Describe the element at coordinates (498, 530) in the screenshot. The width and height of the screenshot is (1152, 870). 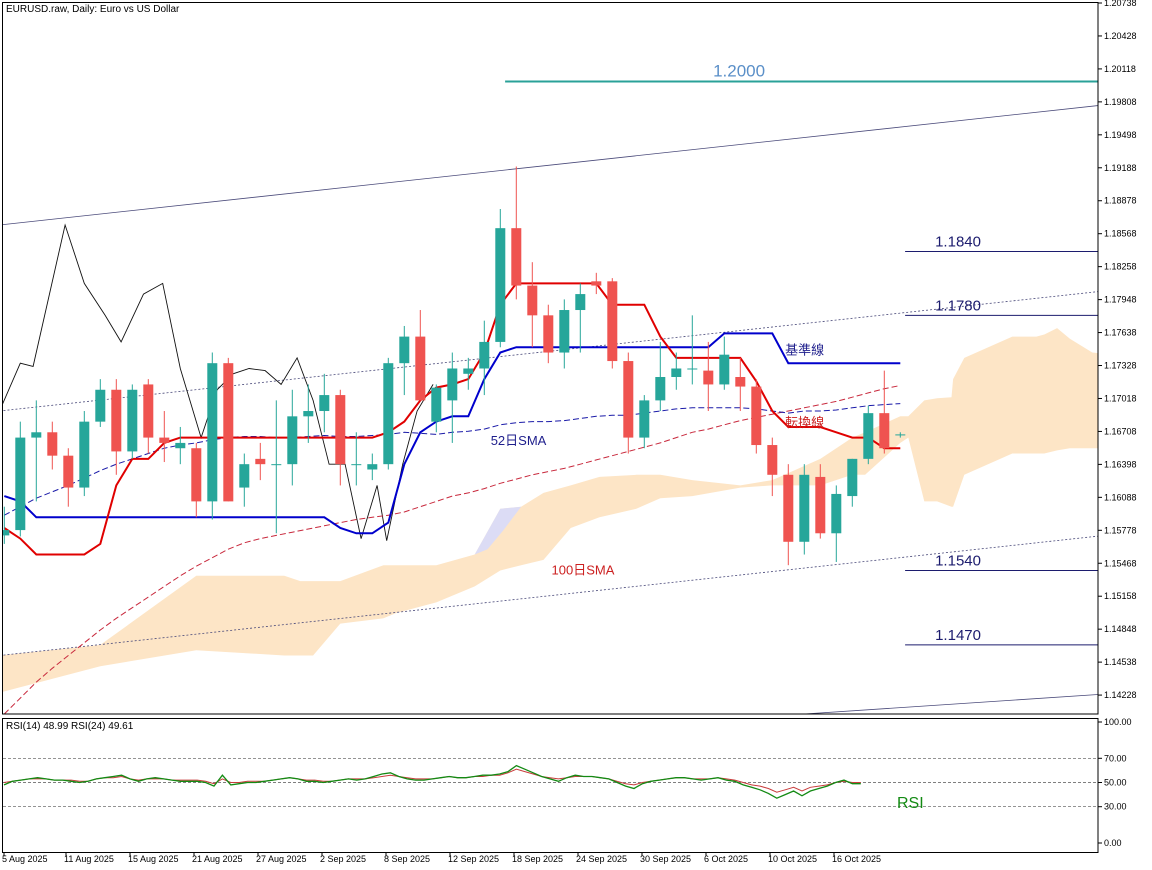
I see `cloud-twist` at that location.